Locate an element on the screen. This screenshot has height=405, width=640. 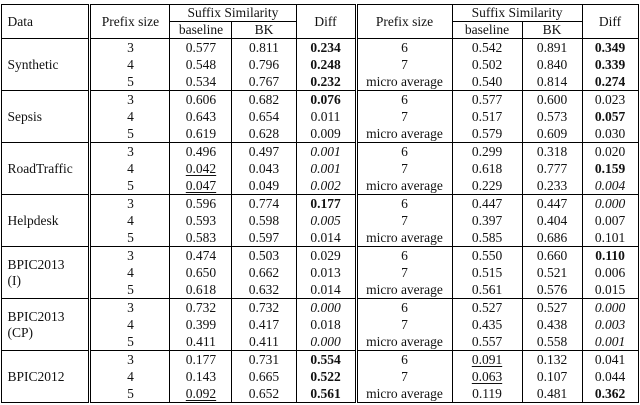
diff-value-cell: 0.177 is located at coordinates (325, 203).